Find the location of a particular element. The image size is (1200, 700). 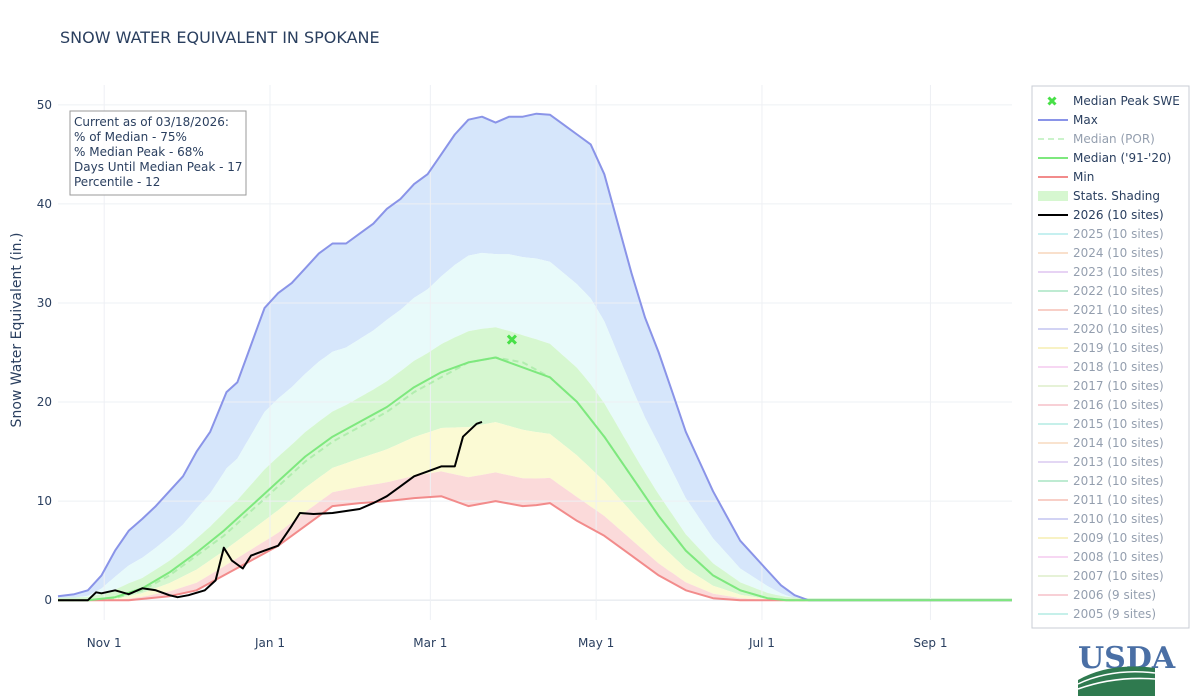

legend-label: 2013 (10 sites) is located at coordinates (1118, 462).